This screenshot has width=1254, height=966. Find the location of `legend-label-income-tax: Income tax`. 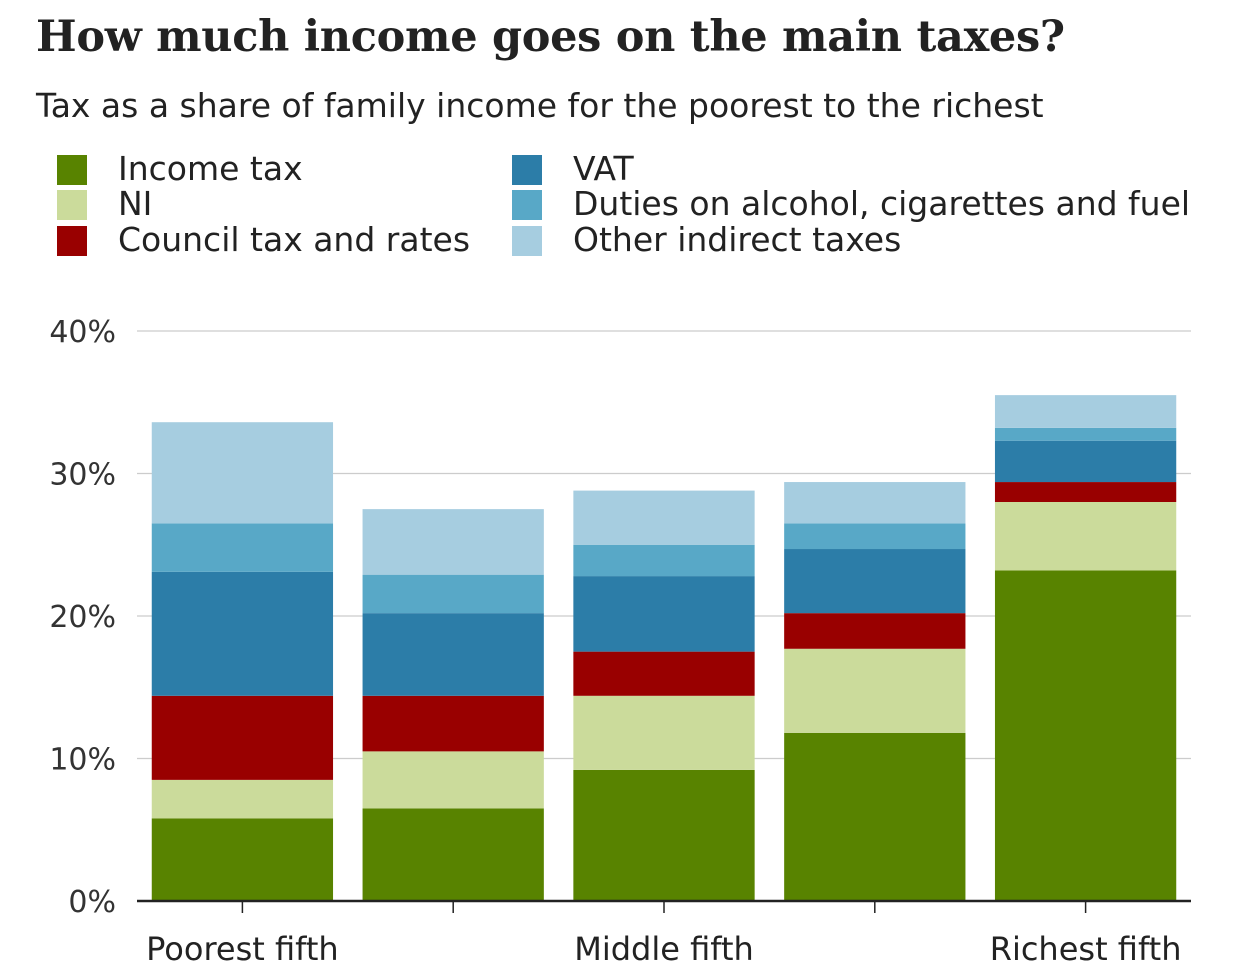

legend-label-income-tax: Income tax is located at coordinates (210, 168).